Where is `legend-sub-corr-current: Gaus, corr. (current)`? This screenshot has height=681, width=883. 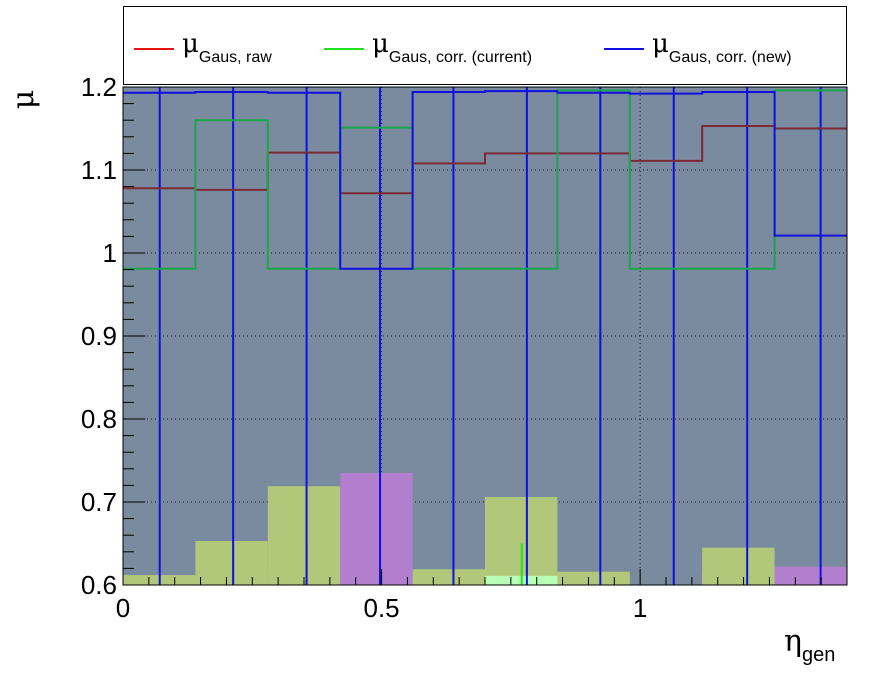
legend-sub-corr-current: Gaus, corr. (current) is located at coordinates (460, 57).